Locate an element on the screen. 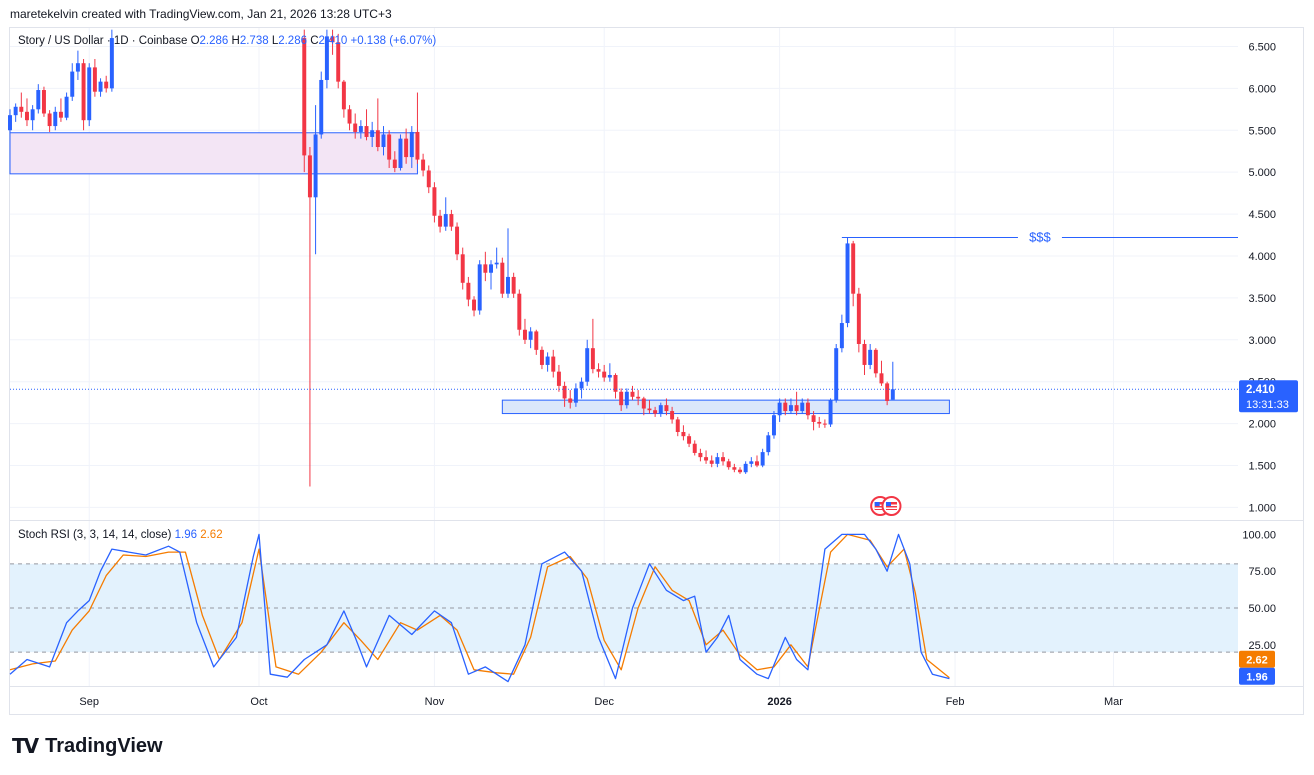 This screenshot has width=1314, height=775. low-value: 2.286 is located at coordinates (292, 41).